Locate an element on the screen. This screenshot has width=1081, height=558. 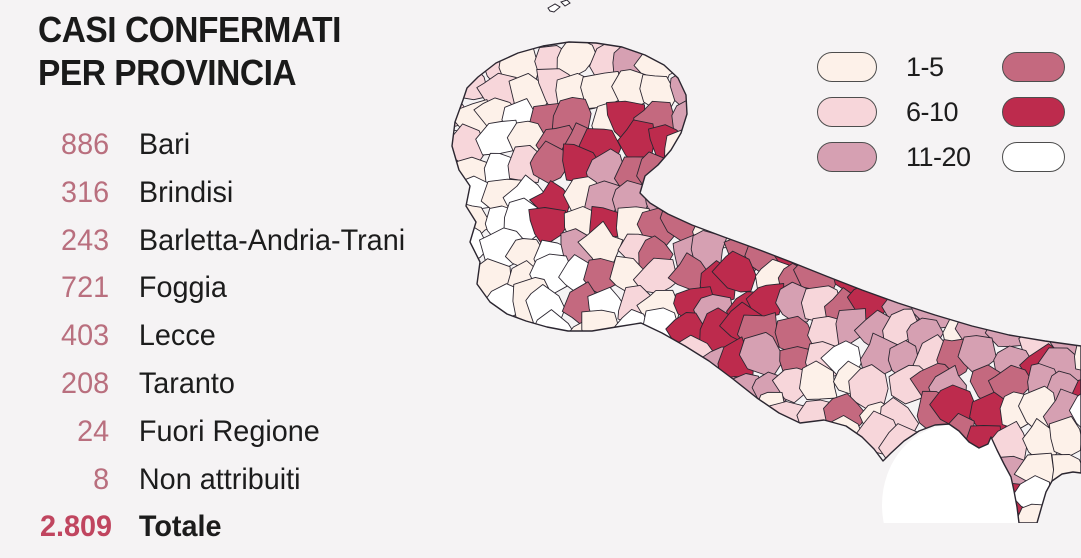
legend-label-6-10: 6-10 is located at coordinates (932, 112).